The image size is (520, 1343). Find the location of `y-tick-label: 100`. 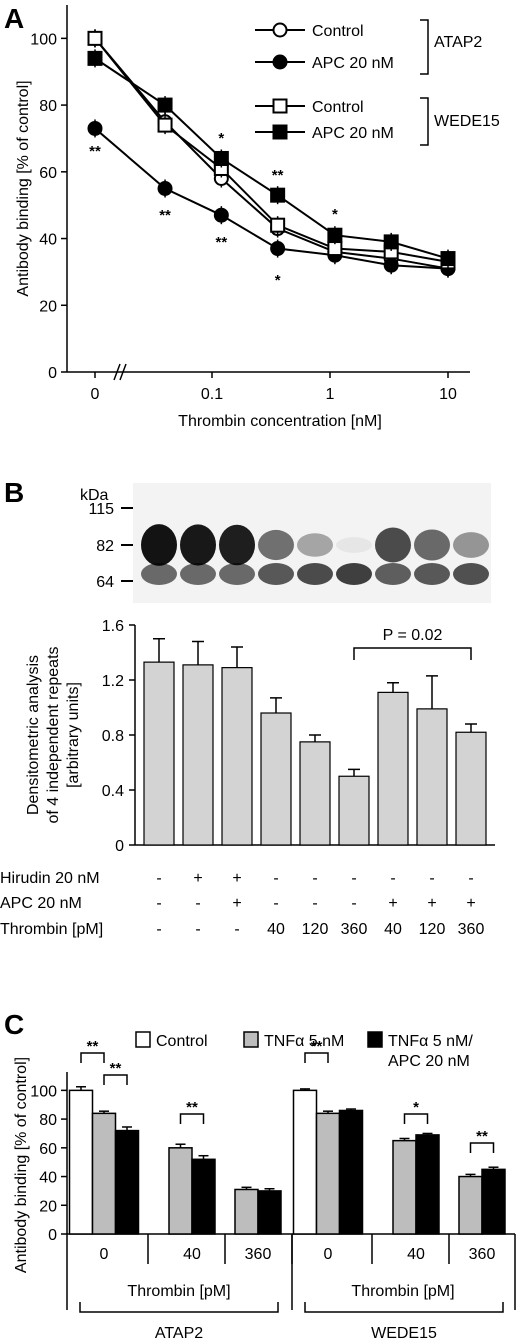

y-tick-label: 100 is located at coordinates (43, 39).